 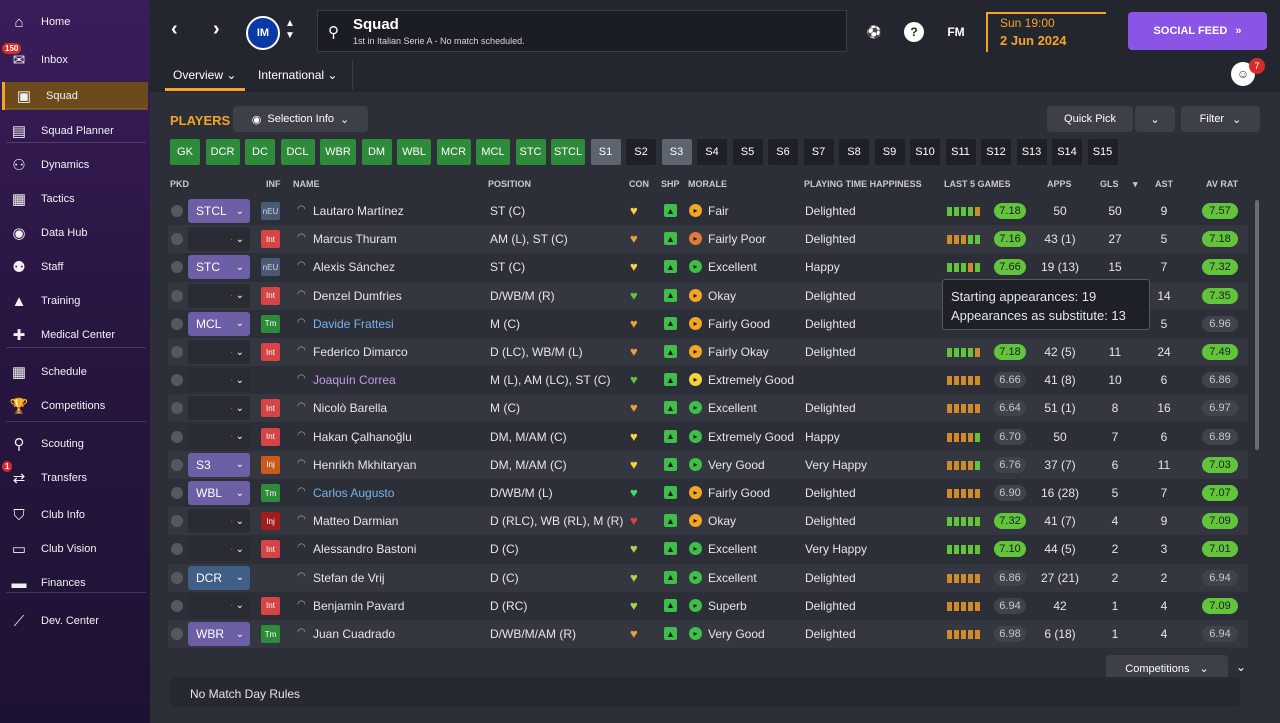 What do you see at coordinates (453, 152) in the screenshot?
I see `position-chip-mcr: MCR` at bounding box center [453, 152].